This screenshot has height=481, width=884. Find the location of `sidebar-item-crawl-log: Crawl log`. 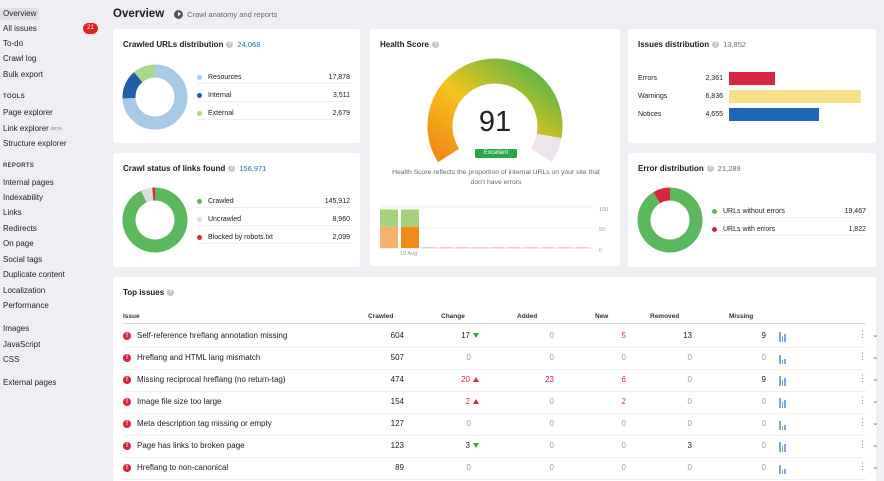

sidebar-item-crawl-log: Crawl log is located at coordinates (20, 58).